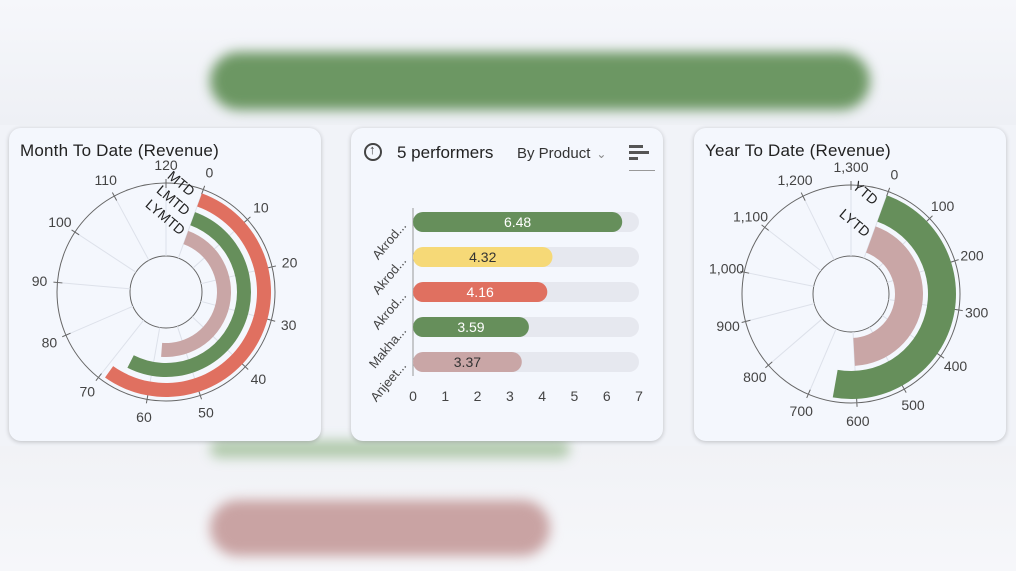  Describe the element at coordinates (642, 156) in the screenshot. I see `bar-sort-icon` at that location.